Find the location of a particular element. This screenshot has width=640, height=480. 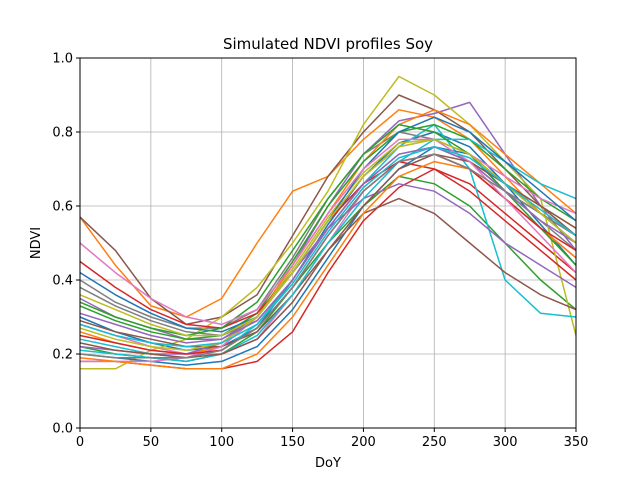

chart-title: Simulated NDVI profiles Soy is located at coordinates (328, 44).